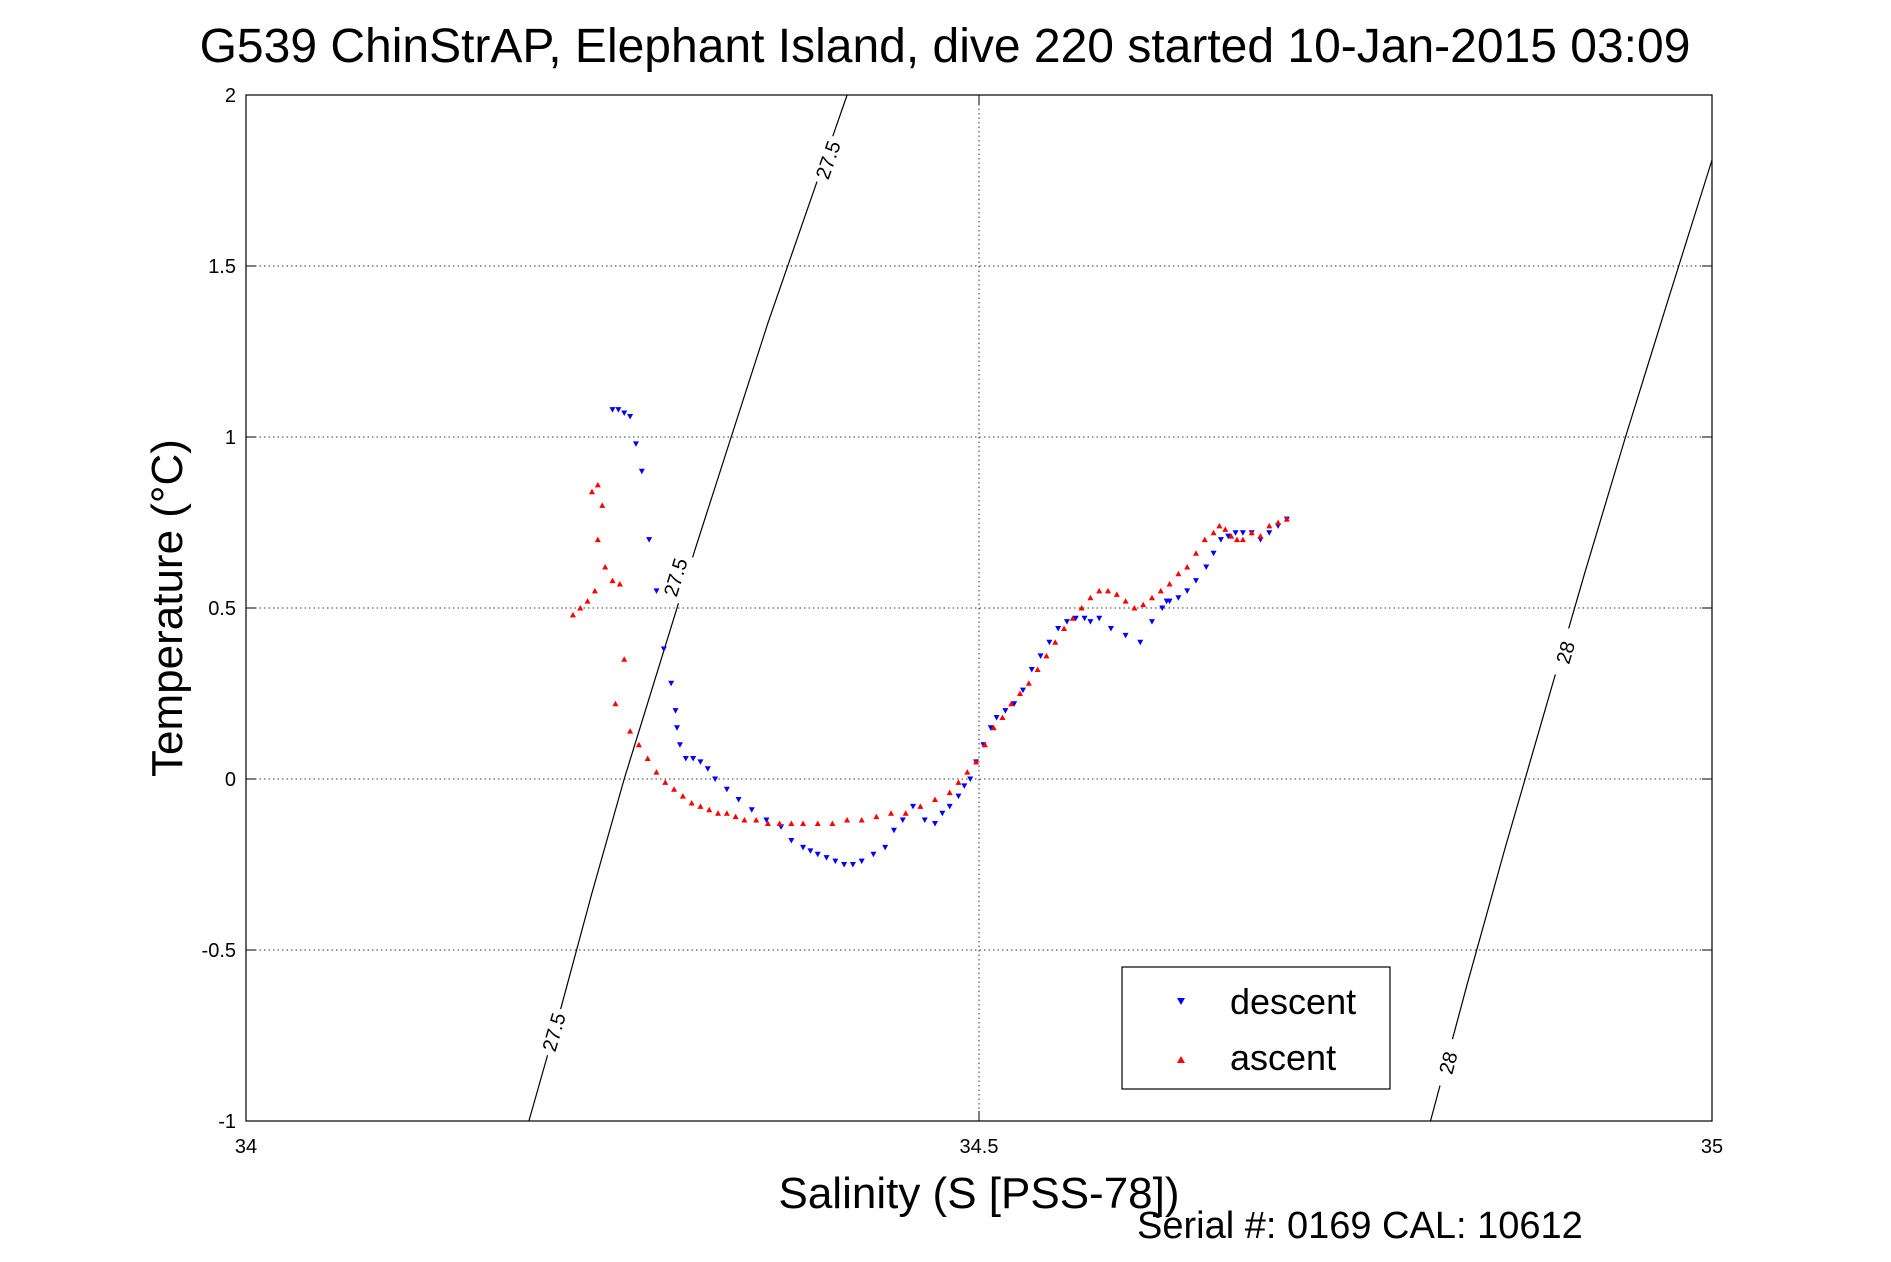 The width and height of the screenshot is (1891, 1262). I want to click on y-axis-label: Temperature (°C), so click(167, 608).